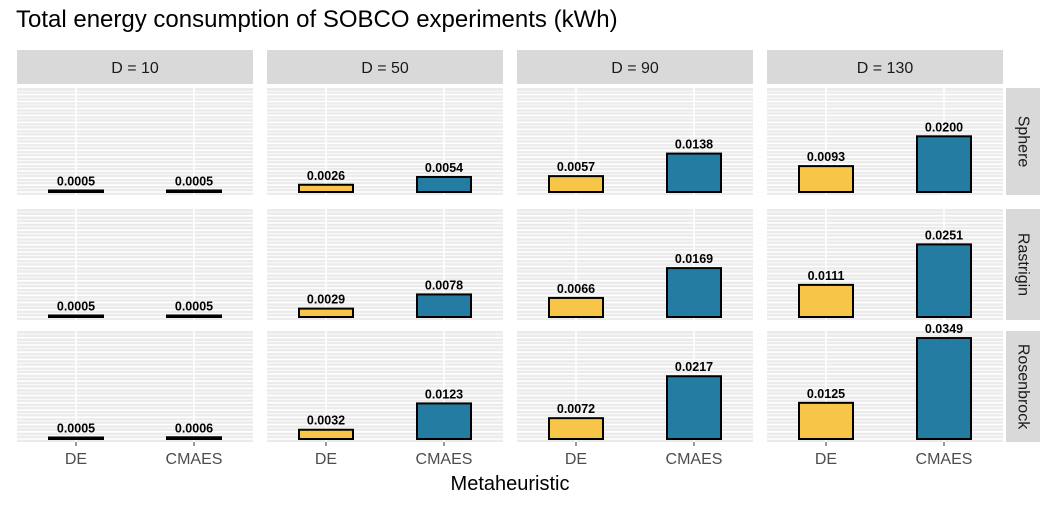 The width and height of the screenshot is (1050, 507). Describe the element at coordinates (194, 428) in the screenshot. I see `bar-label-rosenbrock-d-10-cmaes: 0.0006` at that location.